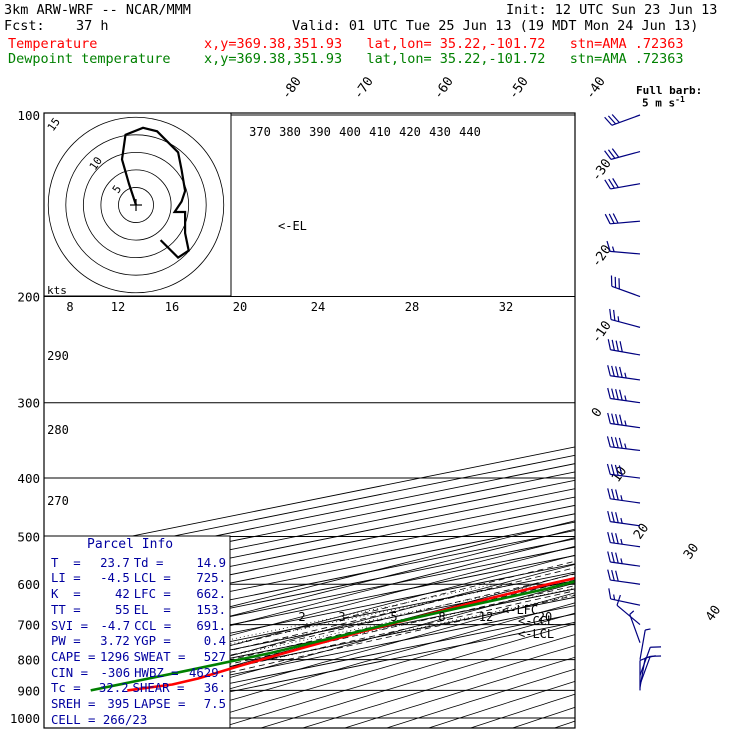  I want to click on parcel-info-key: EL =, so click(152, 609).